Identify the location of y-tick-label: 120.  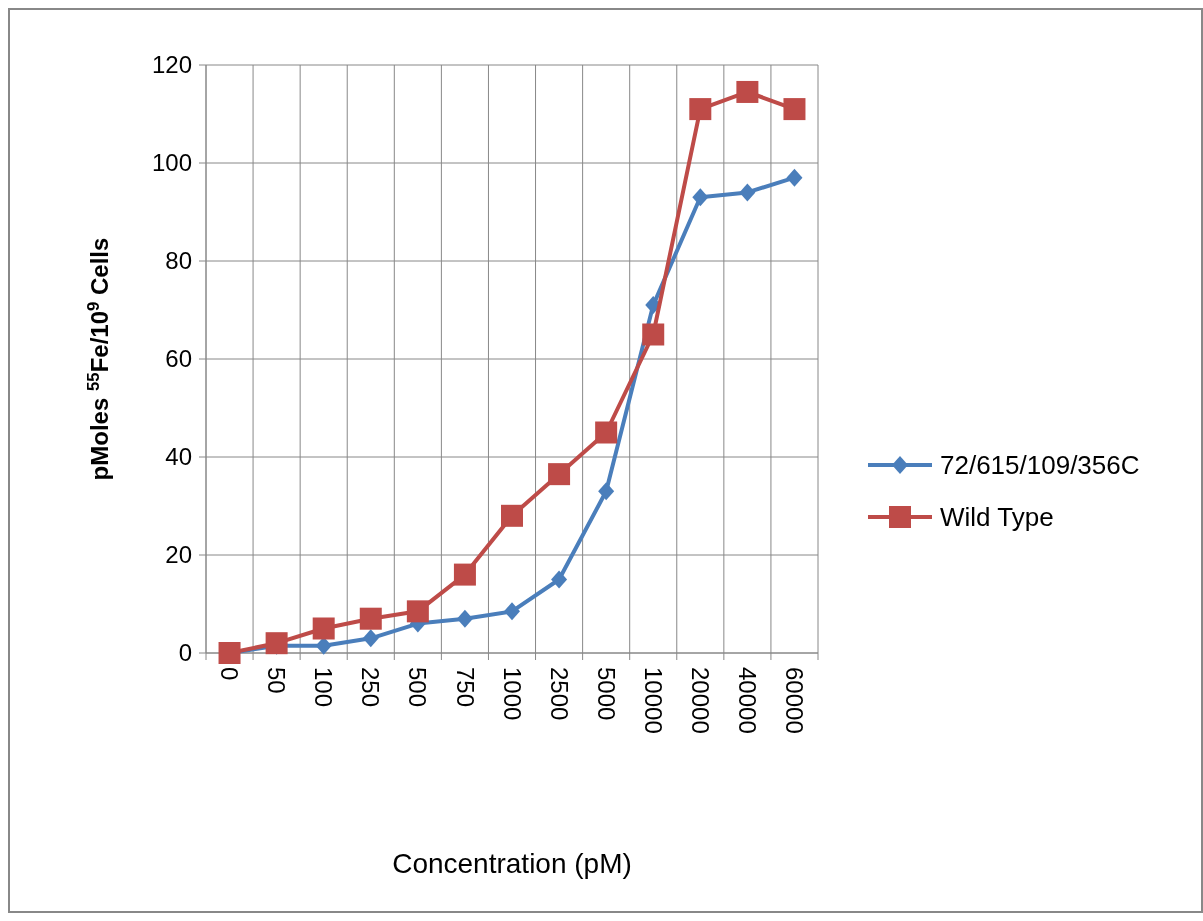
(171, 65).